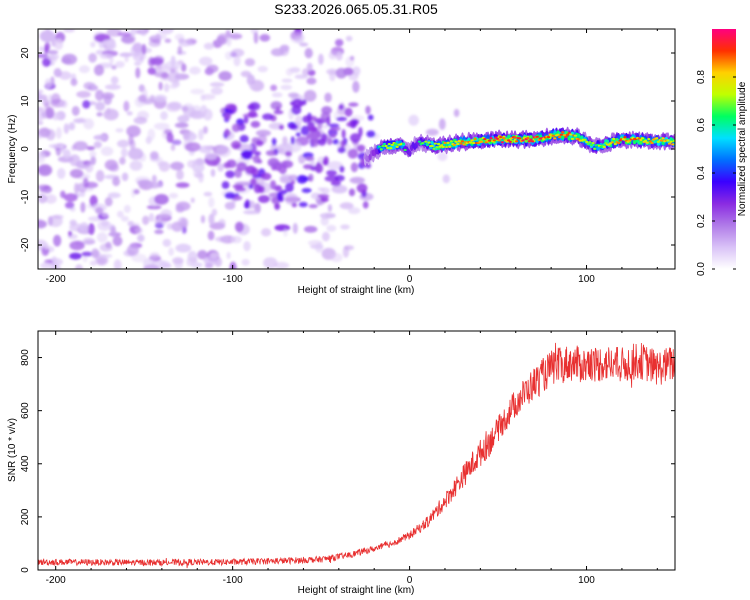 Image resolution: width=750 pixels, height=600 pixels. What do you see at coordinates (701, 221) in the screenshot?
I see `colorbar-tick-label: 0.2` at bounding box center [701, 221].